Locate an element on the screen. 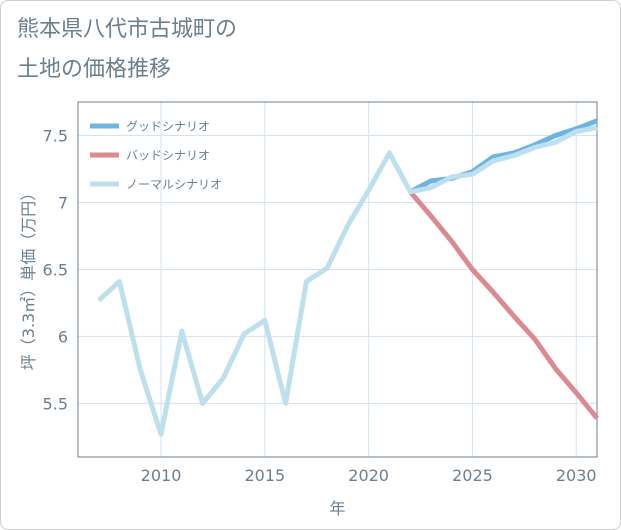 The width and height of the screenshot is (621, 530). y-axis-title: 坪（3.3㎡）単価（万円） is located at coordinates (28, 277).